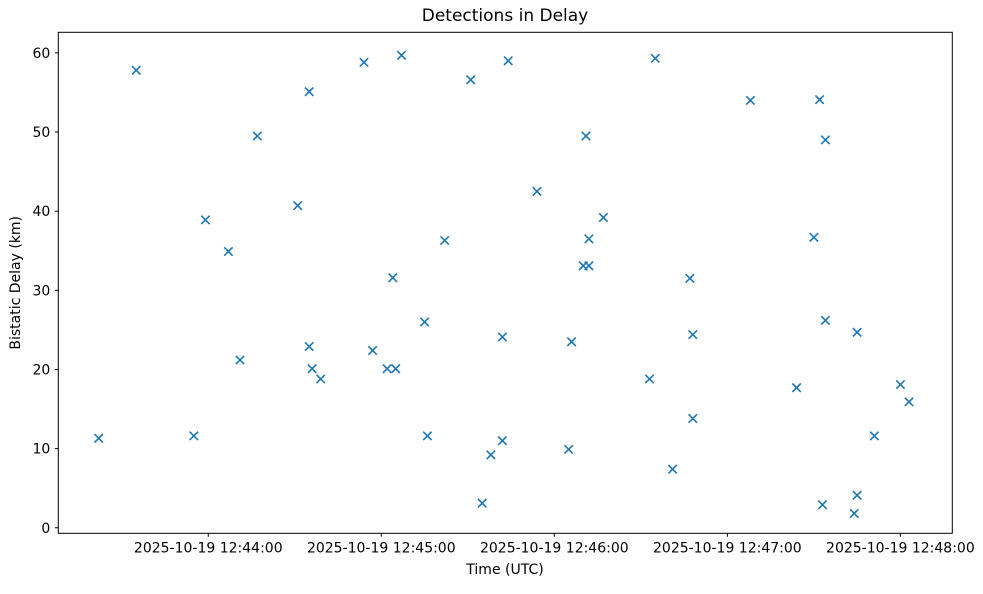 The height and width of the screenshot is (594, 983). Describe the element at coordinates (208, 548) in the screenshot. I see `x-tick-label: 2025-10-19 12:44:00` at that location.